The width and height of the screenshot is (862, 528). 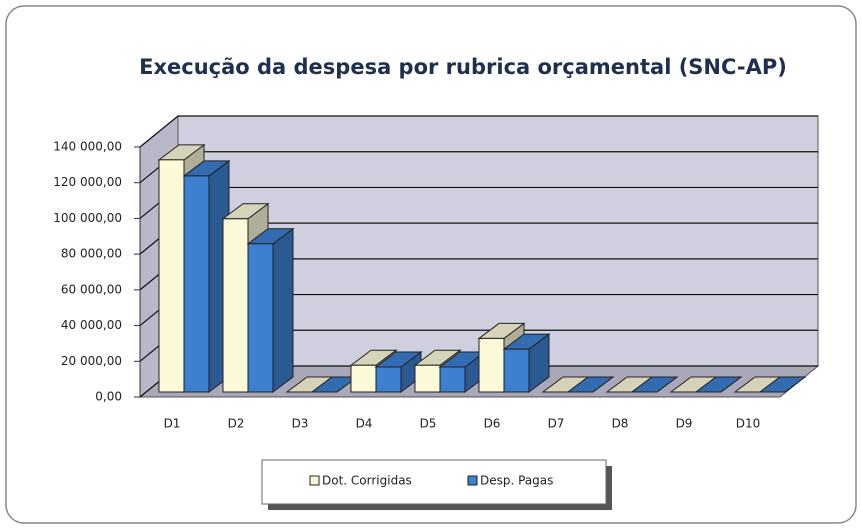 I want to click on y-tick-label: 140 000,00, so click(x=87, y=147).